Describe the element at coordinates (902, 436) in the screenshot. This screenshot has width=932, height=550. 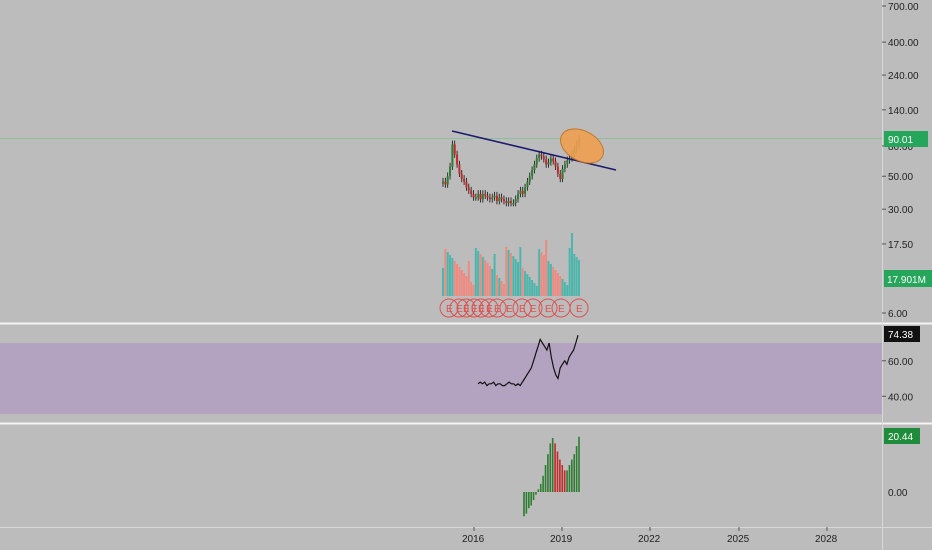
I see `oscillator-badge` at that location.